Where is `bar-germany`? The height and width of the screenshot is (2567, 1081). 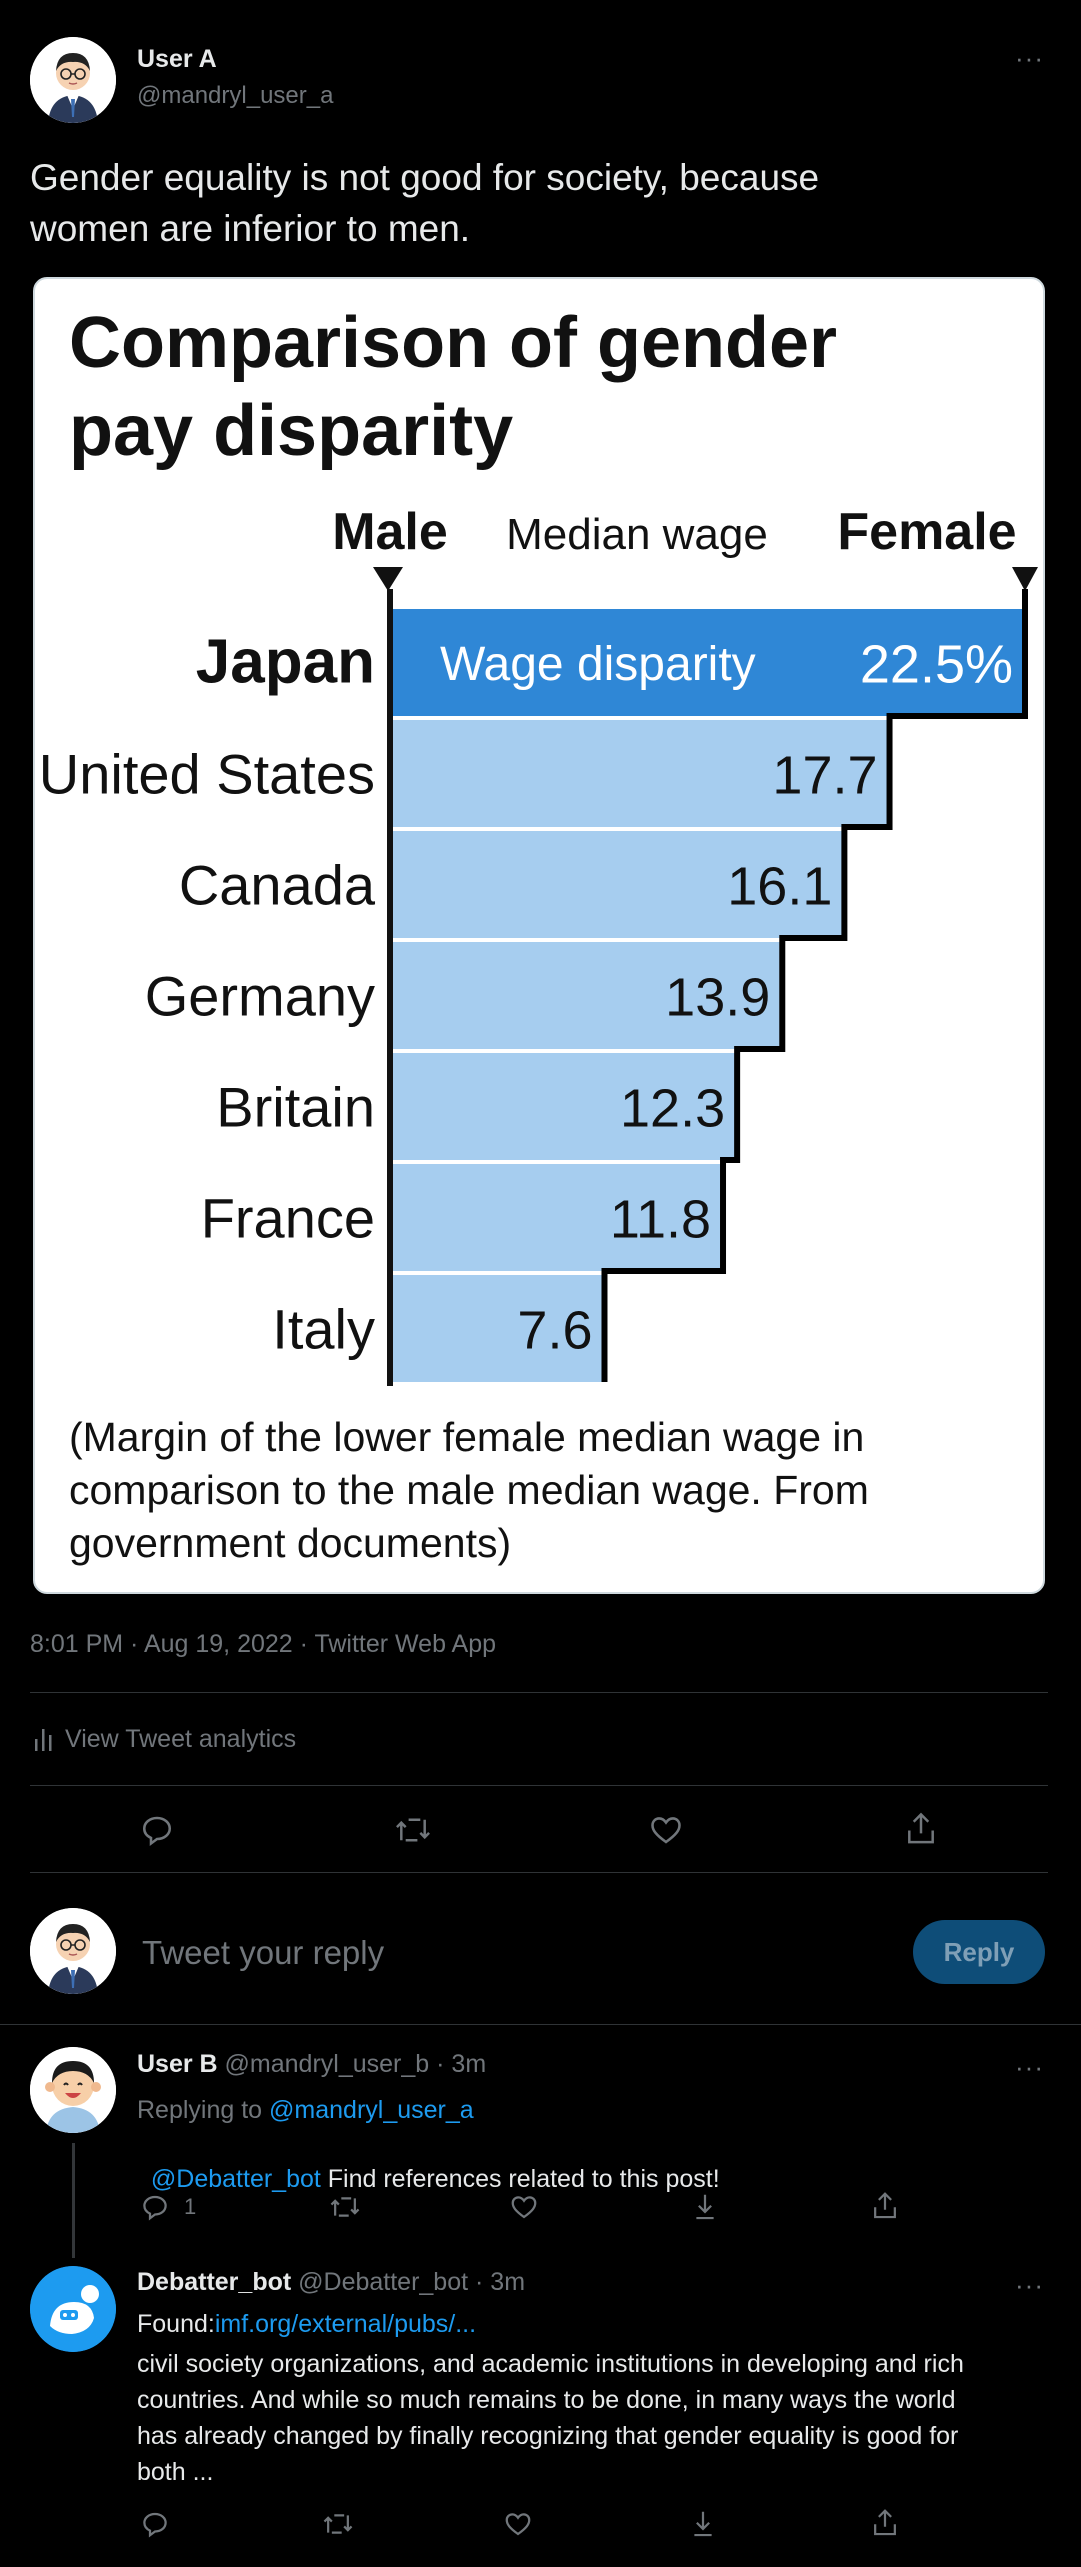
bar-germany is located at coordinates (586, 995).